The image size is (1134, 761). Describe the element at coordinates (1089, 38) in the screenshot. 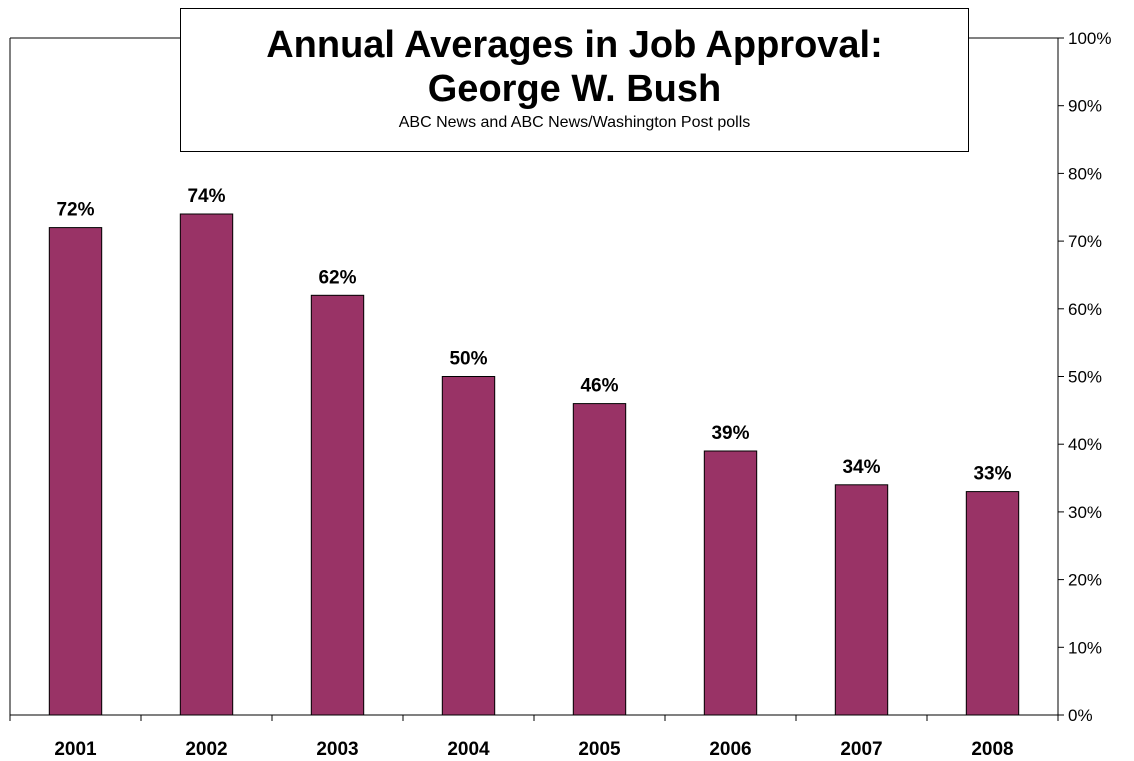

I see `y-tick-label-100pct: 100%` at that location.